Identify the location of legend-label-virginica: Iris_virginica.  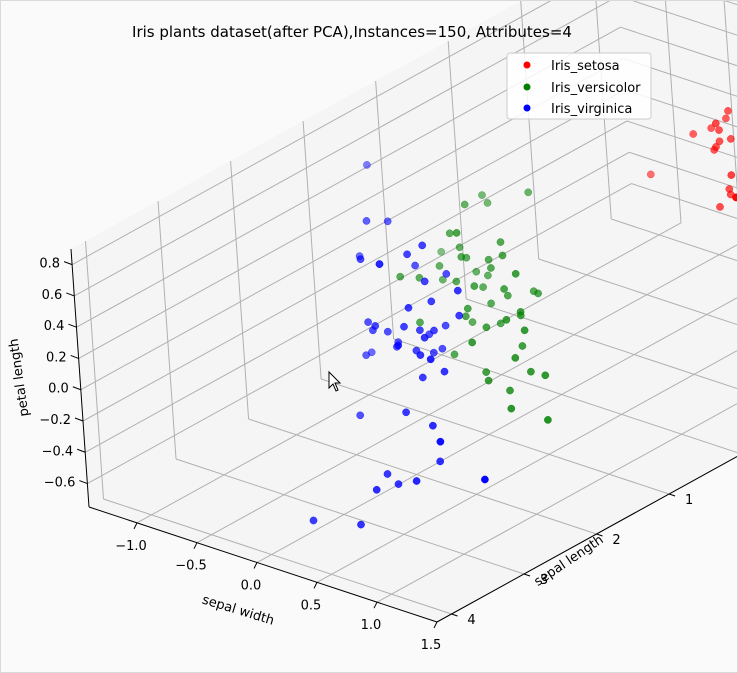
(591, 109).